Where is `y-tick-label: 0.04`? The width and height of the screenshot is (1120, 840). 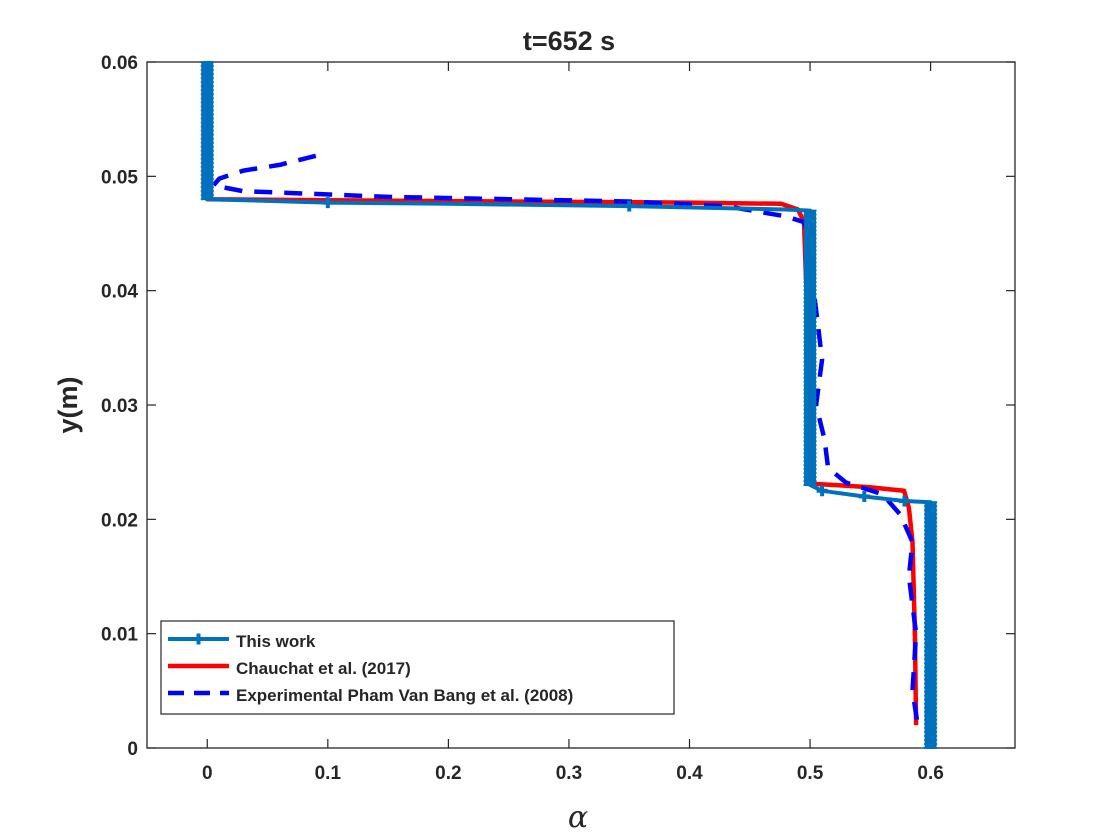 y-tick-label: 0.04 is located at coordinates (119, 292).